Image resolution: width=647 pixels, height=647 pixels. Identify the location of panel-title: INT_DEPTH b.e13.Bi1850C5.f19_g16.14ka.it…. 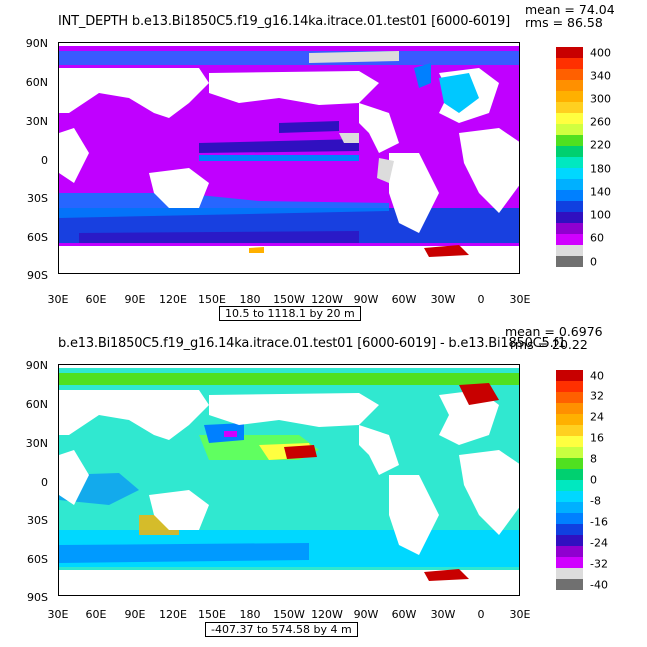
(284, 21).